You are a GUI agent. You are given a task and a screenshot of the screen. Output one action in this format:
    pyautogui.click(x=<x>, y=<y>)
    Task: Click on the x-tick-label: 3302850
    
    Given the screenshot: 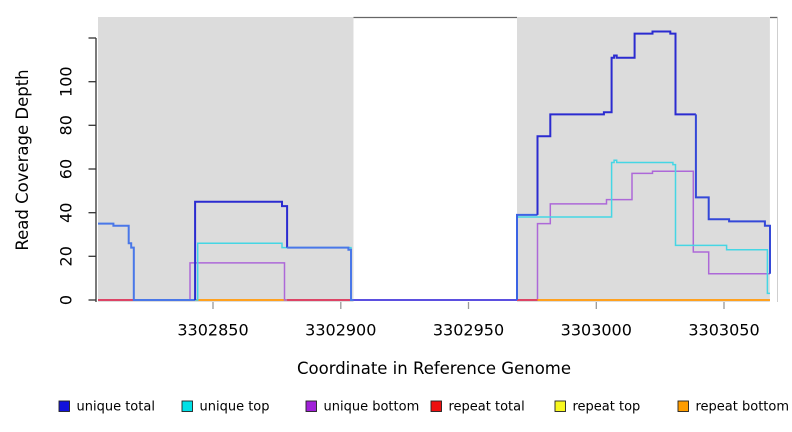 What is the action you would take?
    pyautogui.click(x=212, y=330)
    